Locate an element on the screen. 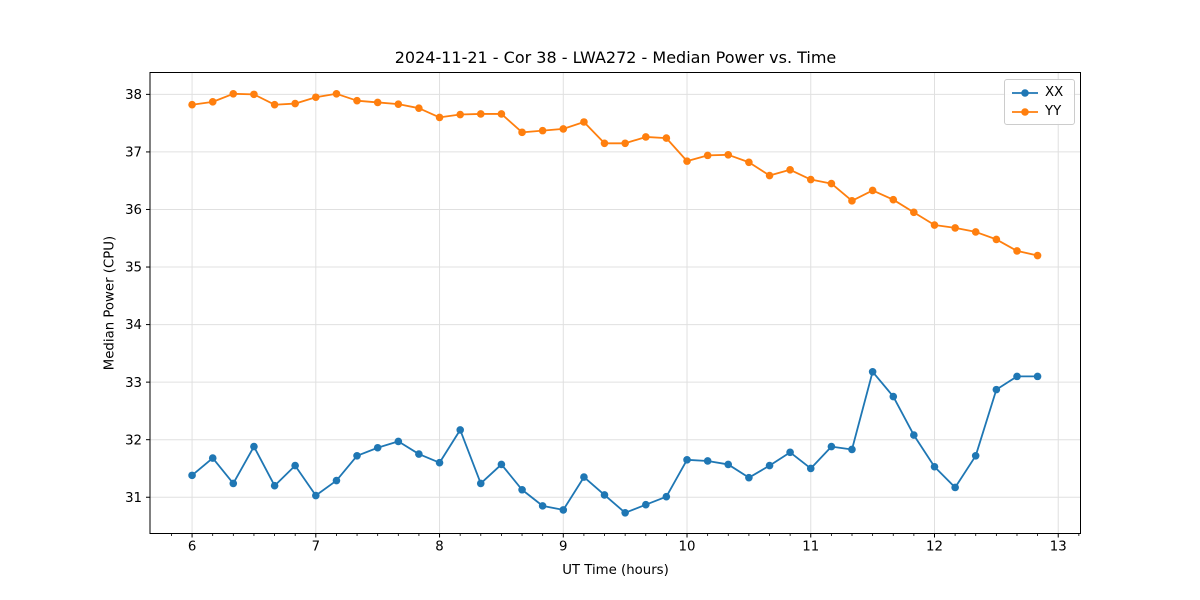  legend-swatch-xx-icon is located at coordinates (1025, 92).